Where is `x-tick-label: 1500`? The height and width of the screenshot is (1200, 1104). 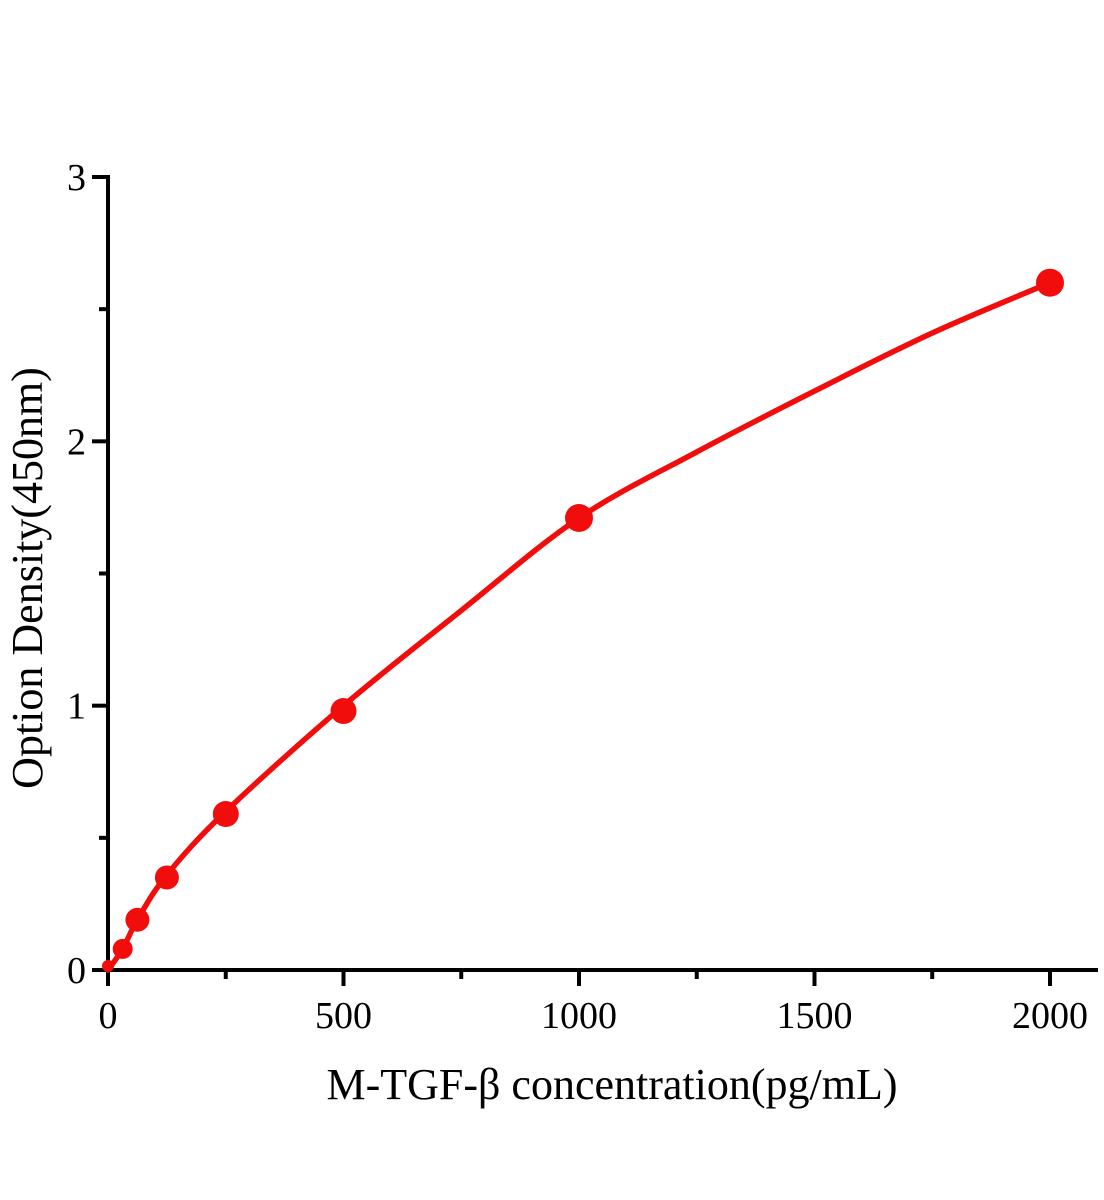 x-tick-label: 1500 is located at coordinates (815, 1016).